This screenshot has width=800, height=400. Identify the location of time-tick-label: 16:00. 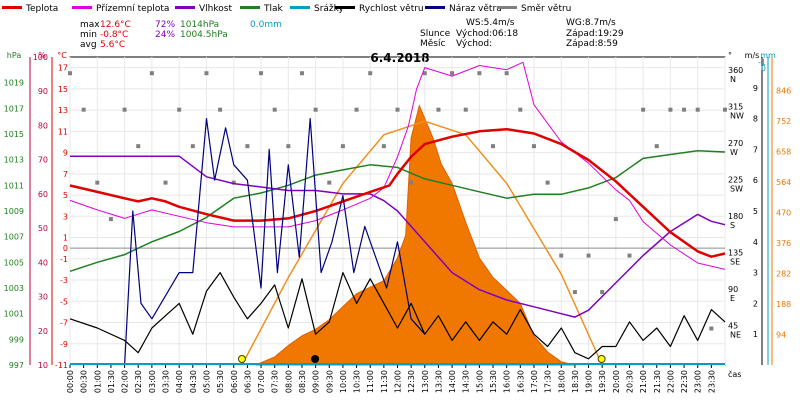
(507, 381).